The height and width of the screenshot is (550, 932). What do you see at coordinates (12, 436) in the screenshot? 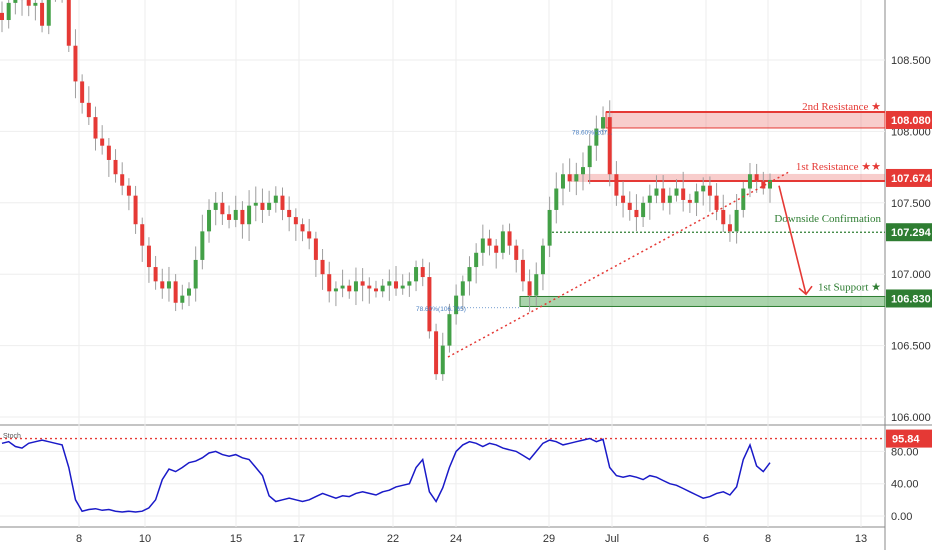
I see `indicator-title: Stoch` at bounding box center [12, 436].